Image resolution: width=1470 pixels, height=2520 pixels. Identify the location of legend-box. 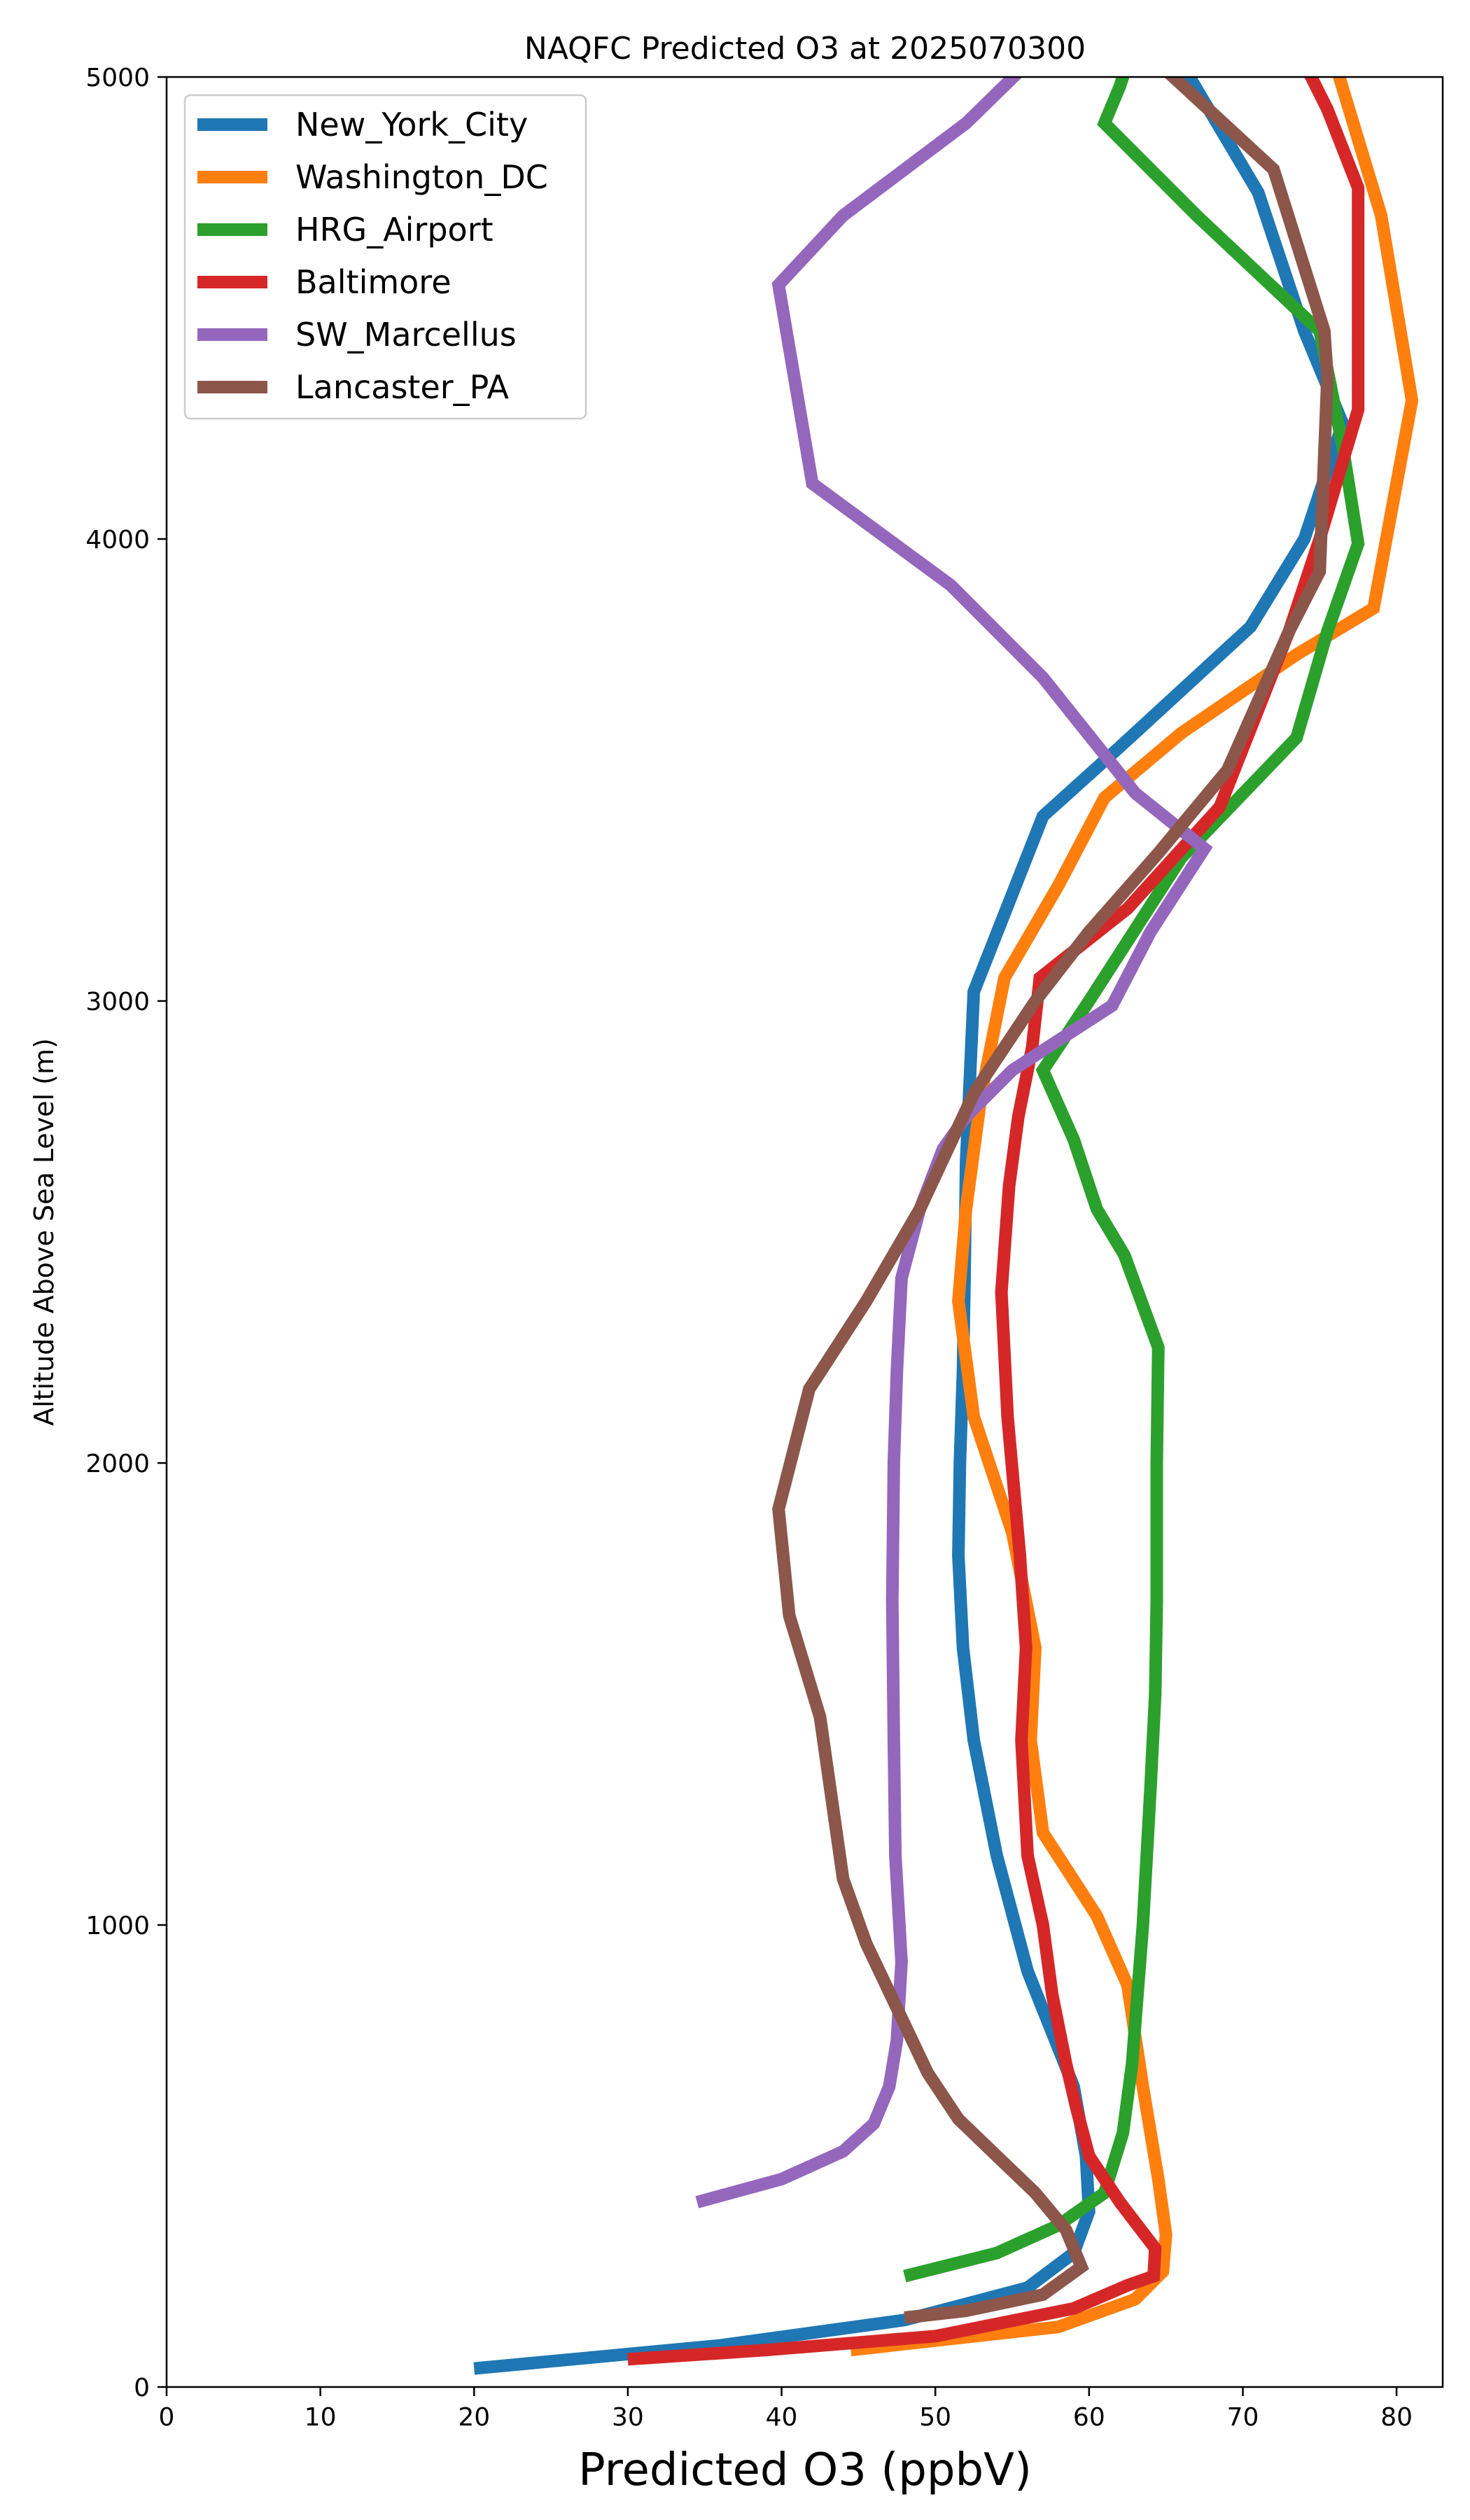
(385, 257).